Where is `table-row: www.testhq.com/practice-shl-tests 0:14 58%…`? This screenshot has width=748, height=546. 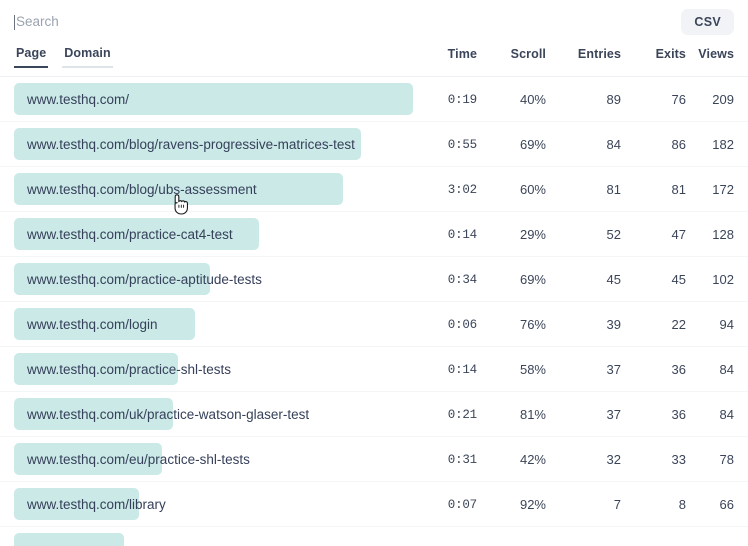
table-row: www.testhq.com/practice-shl-tests 0:14 58%… is located at coordinates (374, 369).